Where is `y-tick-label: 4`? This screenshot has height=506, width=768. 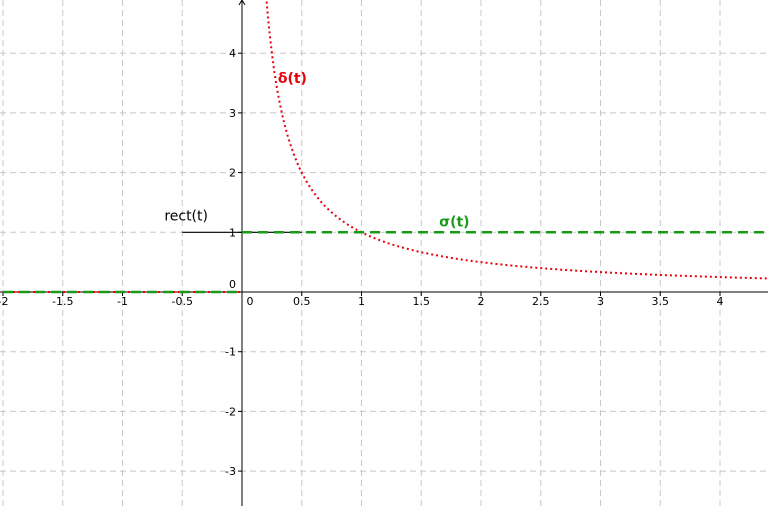 y-tick-label: 4 is located at coordinates (232, 53).